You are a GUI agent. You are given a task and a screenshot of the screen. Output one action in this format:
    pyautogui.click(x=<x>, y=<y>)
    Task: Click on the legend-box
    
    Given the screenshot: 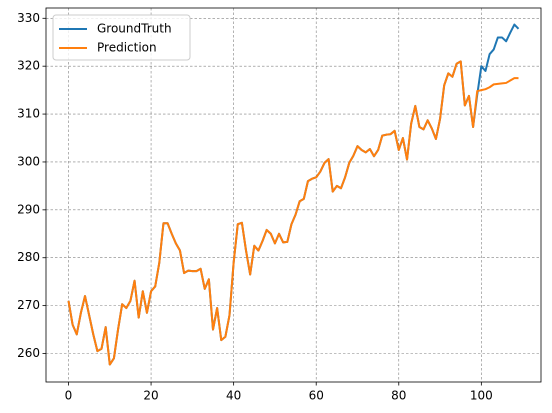 What is the action you would take?
    pyautogui.click(x=121, y=37)
    